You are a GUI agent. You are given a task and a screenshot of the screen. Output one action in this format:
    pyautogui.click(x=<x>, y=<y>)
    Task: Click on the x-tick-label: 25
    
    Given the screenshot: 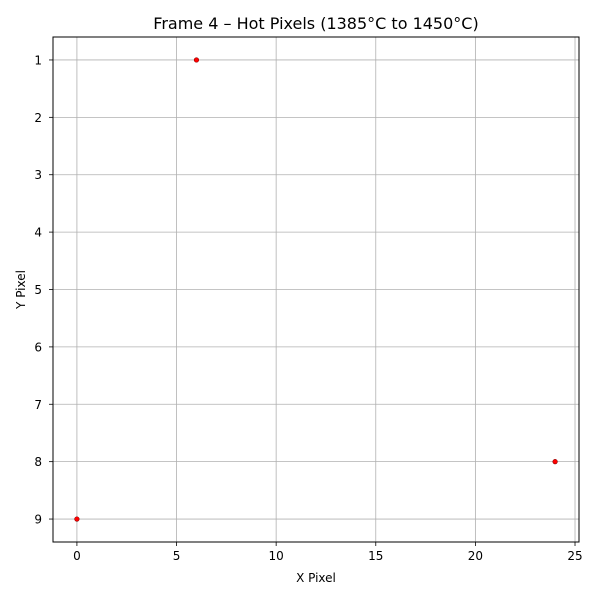 What is the action you would take?
    pyautogui.click(x=574, y=556)
    